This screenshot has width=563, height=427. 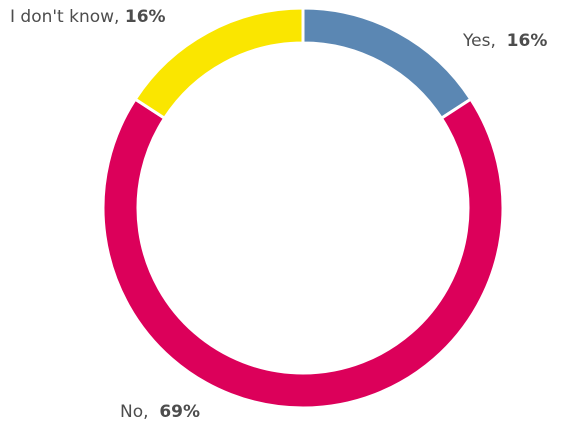 What do you see at coordinates (180, 412) in the screenshot?
I see `slice-label-no-value: 69%` at bounding box center [180, 412].